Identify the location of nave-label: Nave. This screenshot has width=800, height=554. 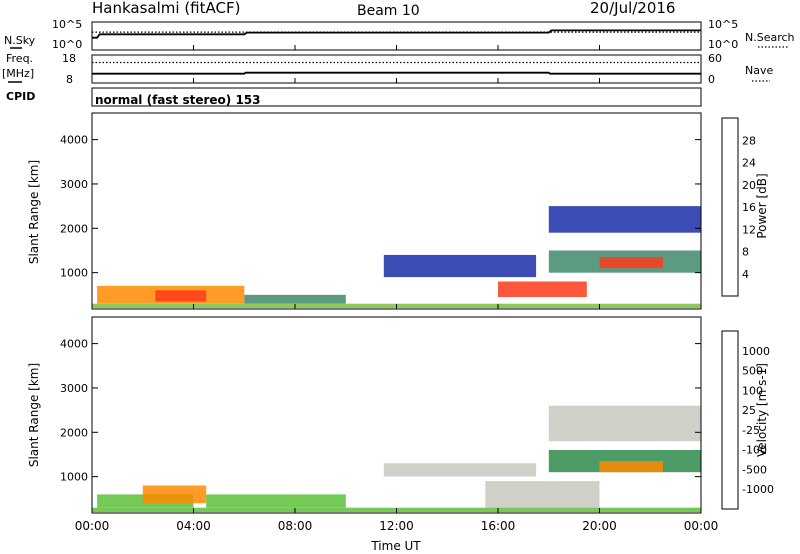
(759, 70).